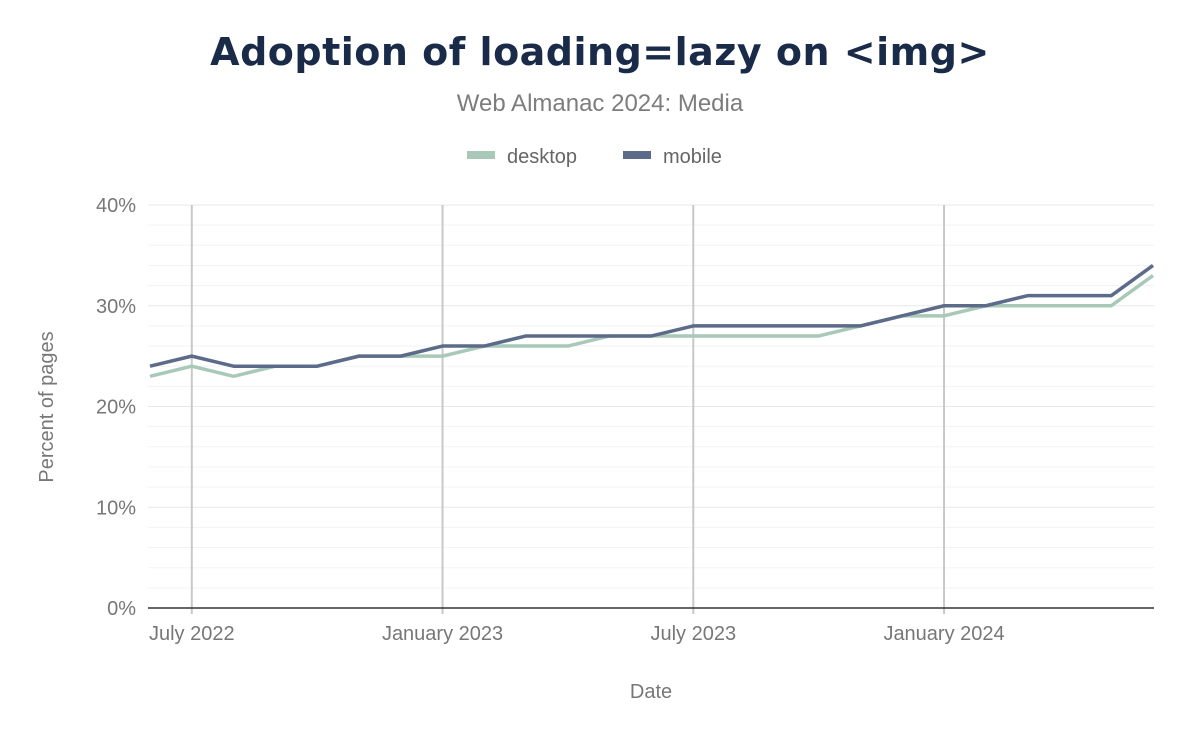 Image resolution: width=1200 pixels, height=742 pixels. What do you see at coordinates (651, 692) in the screenshot?
I see `x-axis-title: Date` at bounding box center [651, 692].